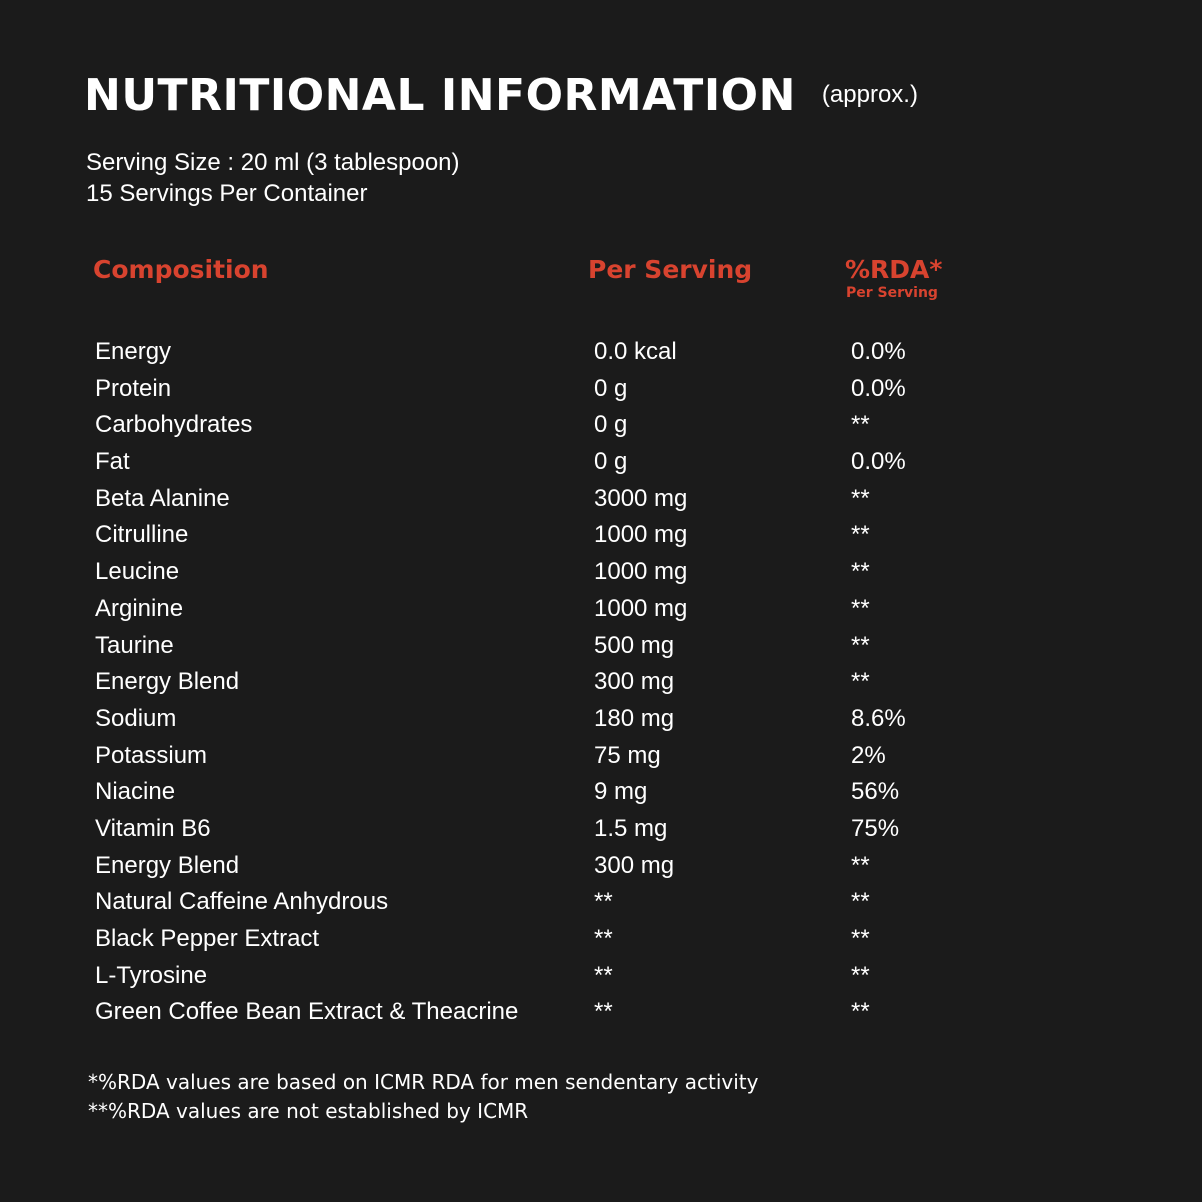 The image size is (1202, 1202). I want to click on approx-label: (approx.), so click(869, 94).